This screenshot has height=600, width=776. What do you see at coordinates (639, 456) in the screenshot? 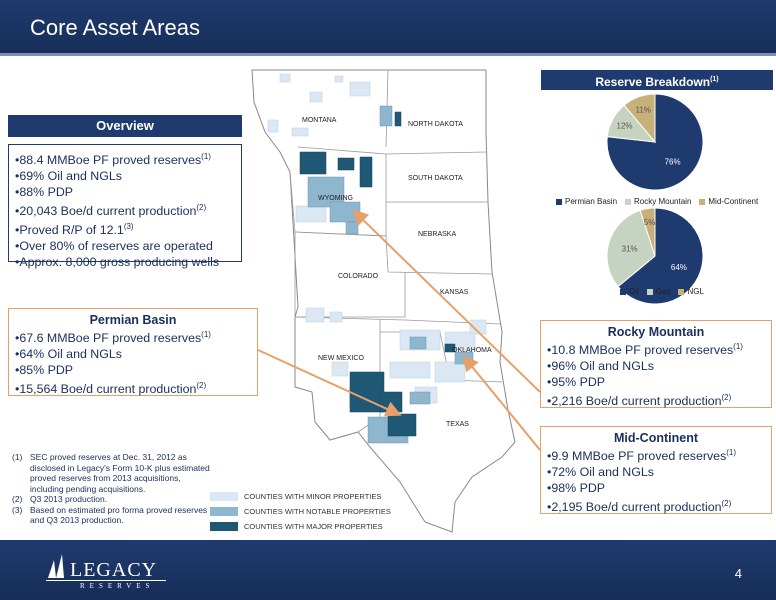
I see `midcon-bullet-text: 9.9 MMBoe PF proved reserves` at bounding box center [639, 456].